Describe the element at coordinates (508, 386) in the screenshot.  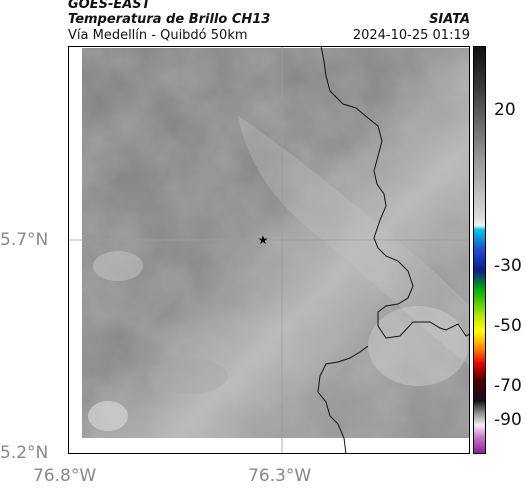
I see `colorbar-tick: -70` at that location.